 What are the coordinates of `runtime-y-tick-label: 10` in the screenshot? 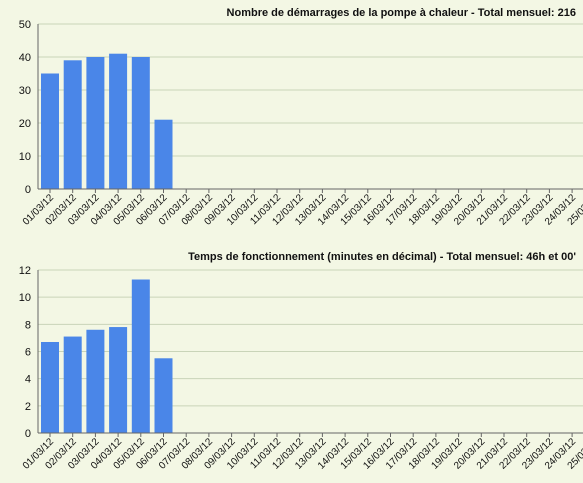 It's located at (25, 298).